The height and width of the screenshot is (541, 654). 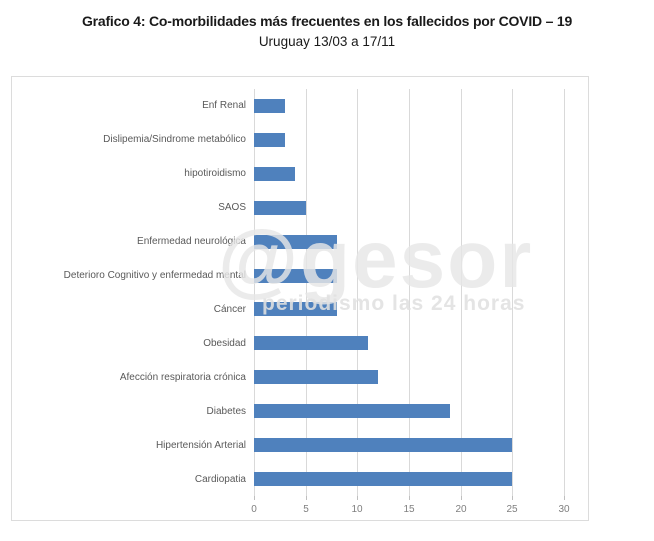 I want to click on chart-row: Cáncer, so click(x=288, y=310).